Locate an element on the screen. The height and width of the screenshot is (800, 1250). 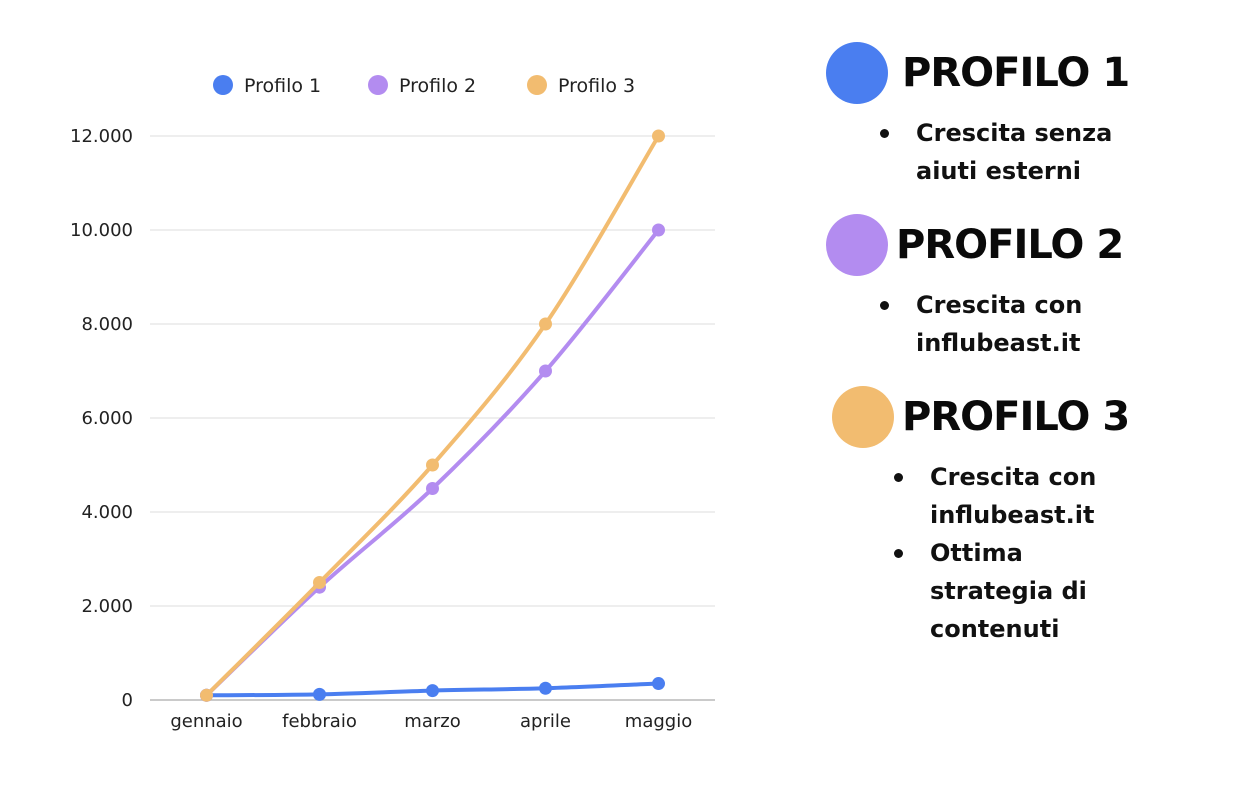
x-category-label: aprile is located at coordinates (545, 721).